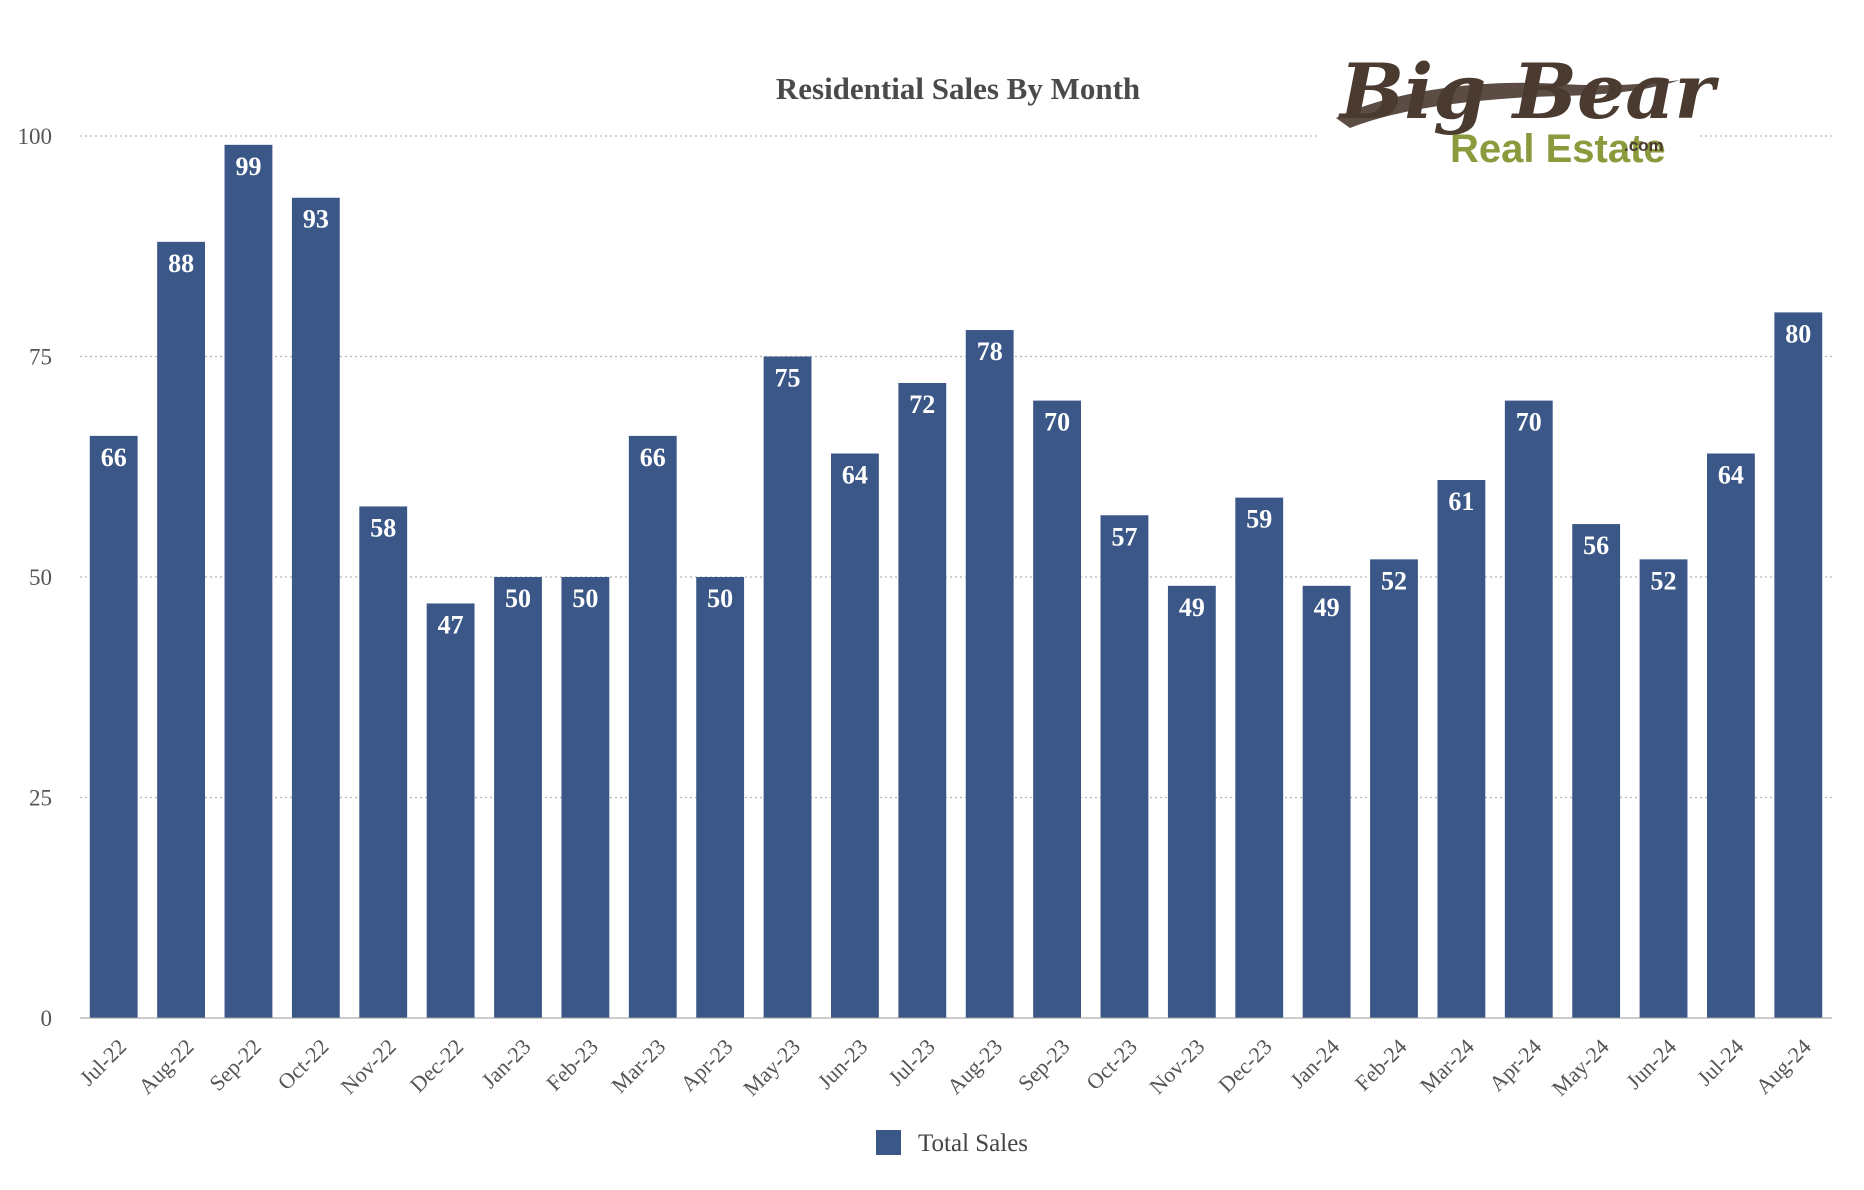 The image size is (1864, 1190). I want to click on x-tick-label-jun-24: Jun-24, so click(1651, 1064).